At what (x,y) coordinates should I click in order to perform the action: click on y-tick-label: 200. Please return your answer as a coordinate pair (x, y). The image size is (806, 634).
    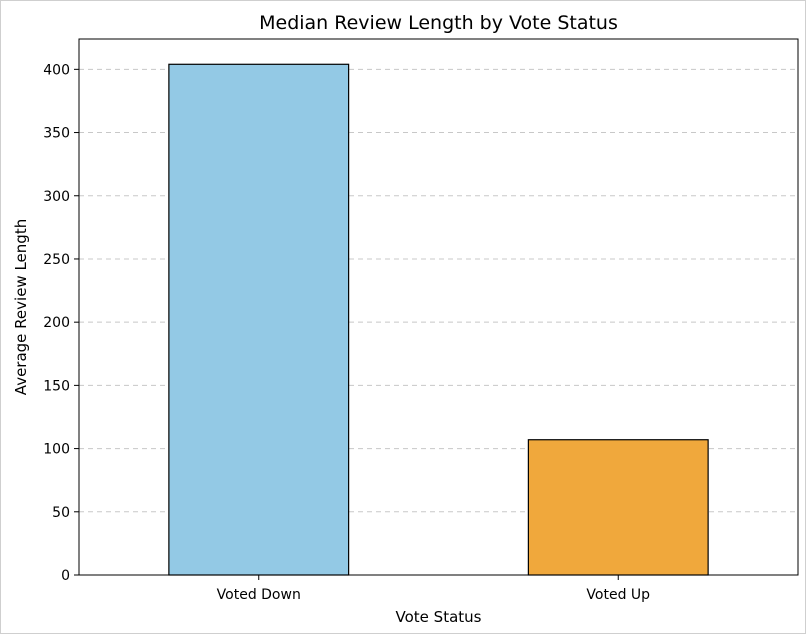
    Looking at the image, I should click on (56, 323).